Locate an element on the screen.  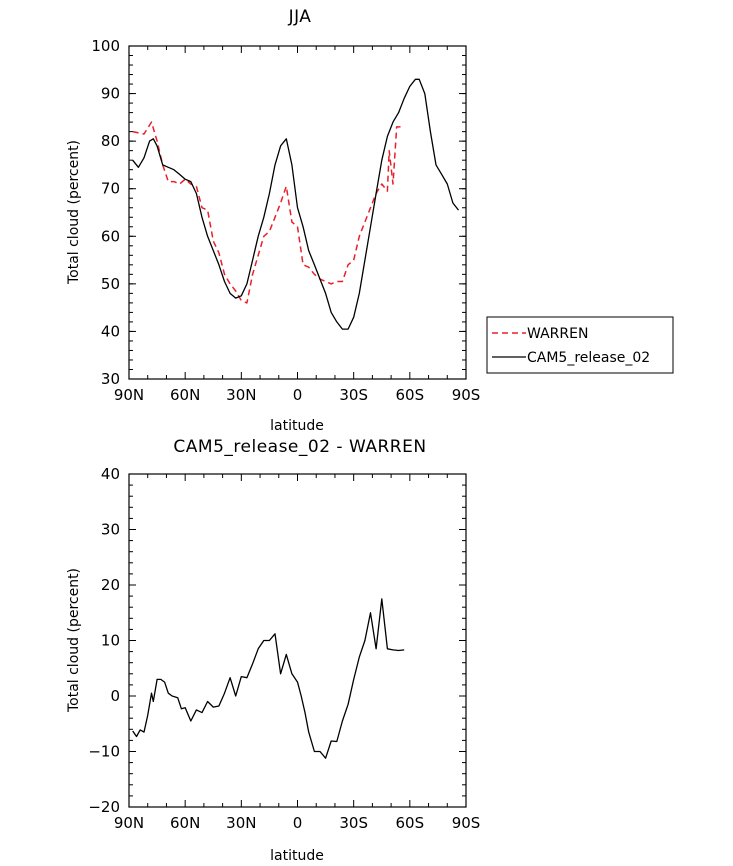
y-tick-label: 20 is located at coordinates (110, 585).